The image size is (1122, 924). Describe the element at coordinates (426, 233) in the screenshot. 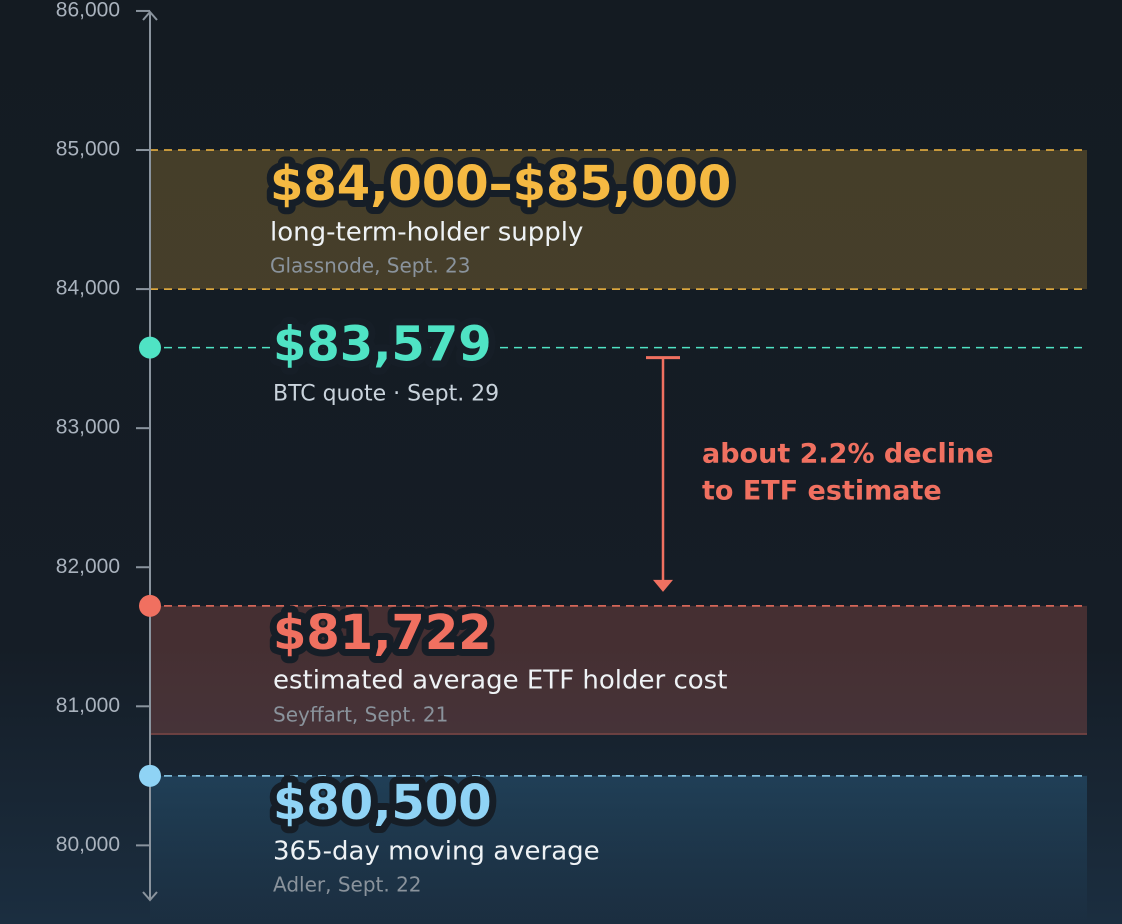

I see `level-name: long-term-holder supply` at that location.